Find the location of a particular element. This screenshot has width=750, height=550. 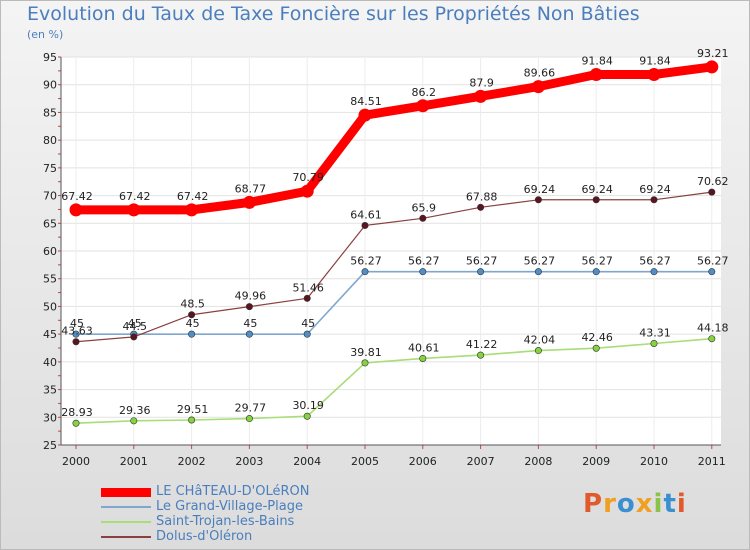

y-tick-label: 30 is located at coordinates (50, 417).